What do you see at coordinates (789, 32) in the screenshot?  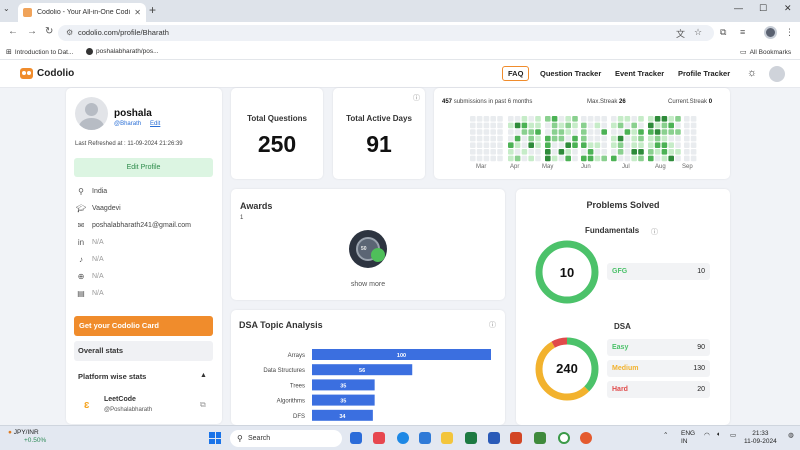 I see `chrome-menu-icon: ⋮` at bounding box center [789, 32].